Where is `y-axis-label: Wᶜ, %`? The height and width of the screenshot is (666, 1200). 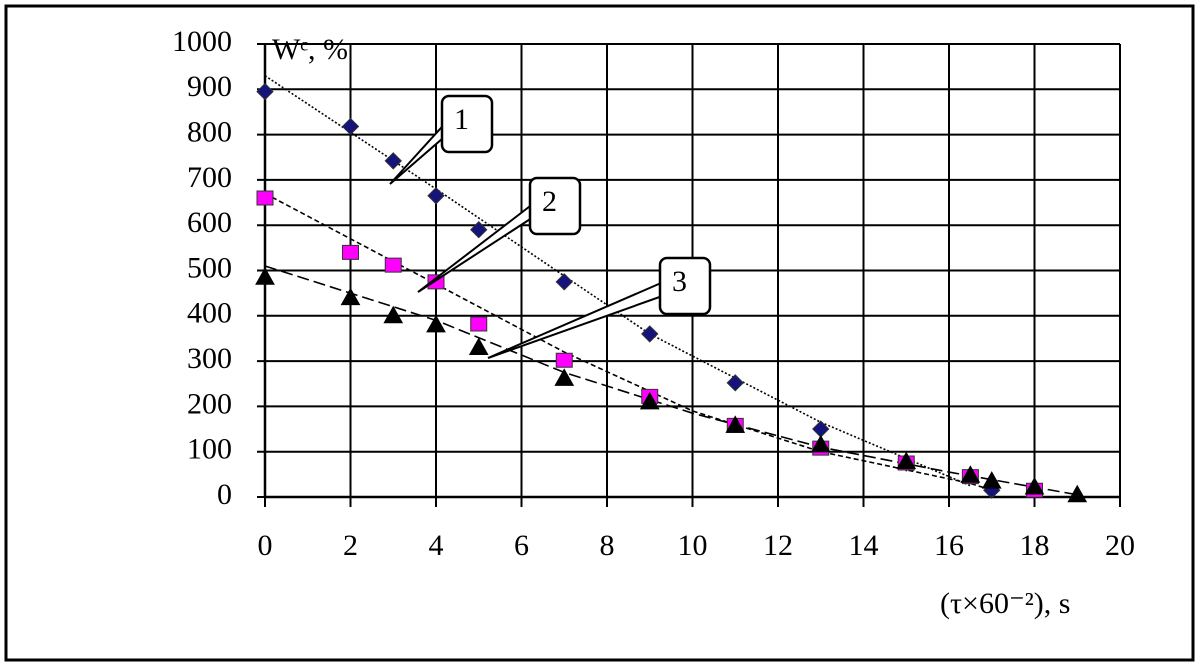
y-axis-label: Wᶜ, % is located at coordinates (310, 49).